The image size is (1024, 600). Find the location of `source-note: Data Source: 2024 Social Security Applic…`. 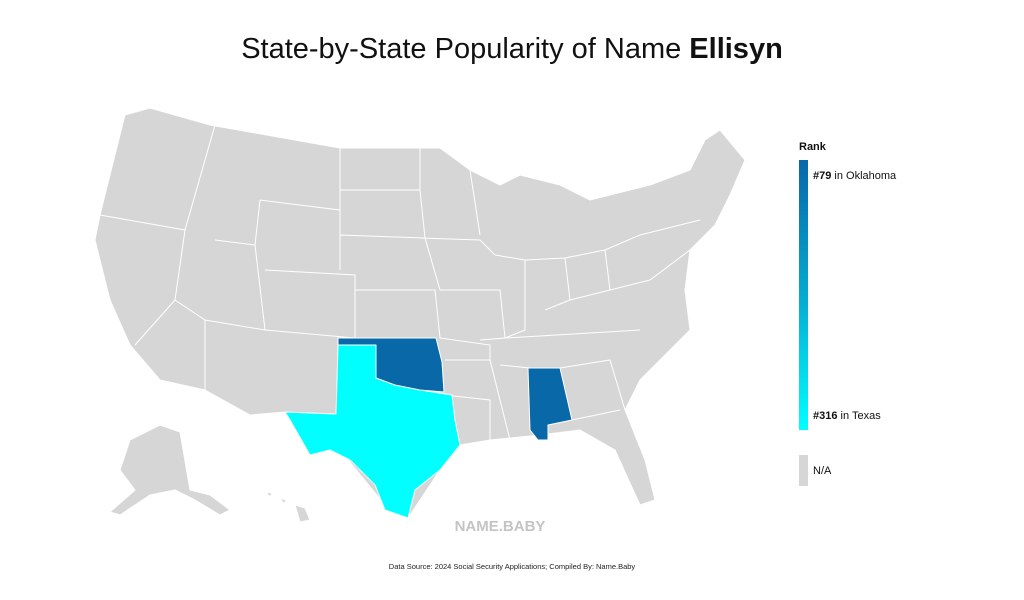

source-note: Data Source: 2024 Social Security Applic… is located at coordinates (512, 566).